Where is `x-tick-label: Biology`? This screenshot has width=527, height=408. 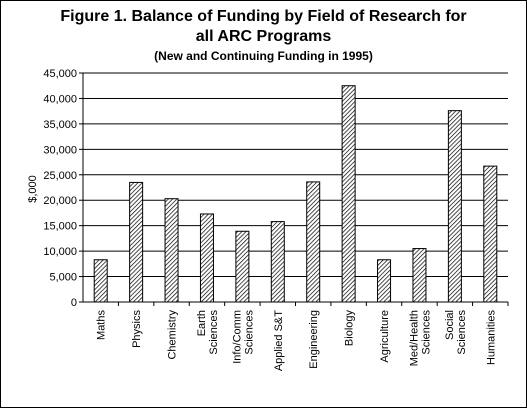
x-tick-label: Biology is located at coordinates (350, 328).